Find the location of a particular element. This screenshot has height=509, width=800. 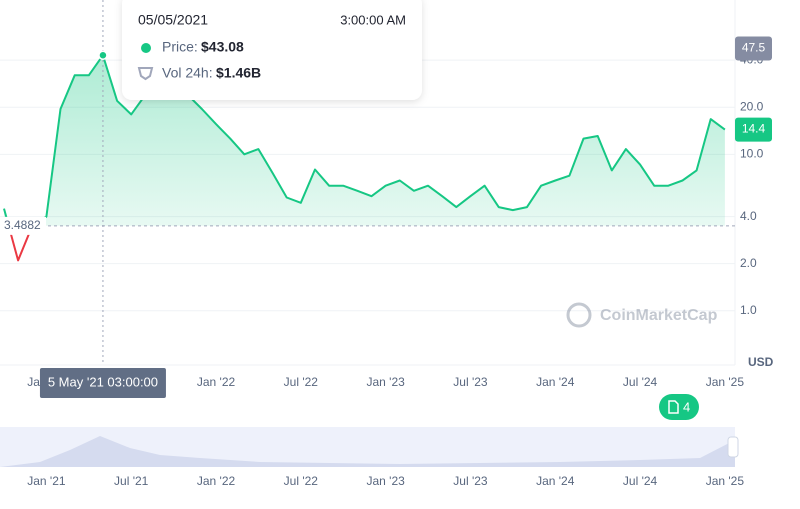

tooltip-box is located at coordinates (272, 50).